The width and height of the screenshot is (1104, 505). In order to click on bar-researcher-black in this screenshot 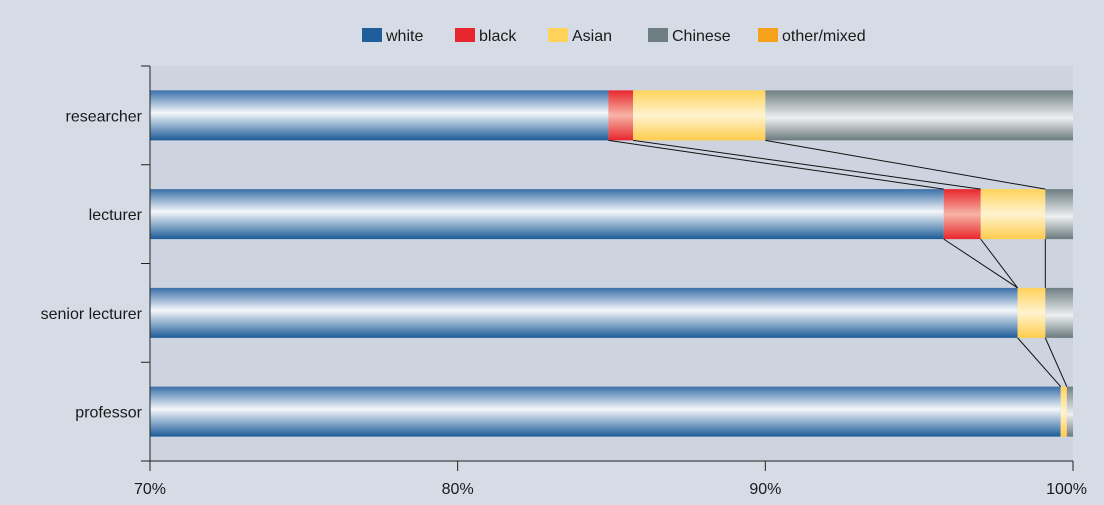, I will do `click(621, 115)`.